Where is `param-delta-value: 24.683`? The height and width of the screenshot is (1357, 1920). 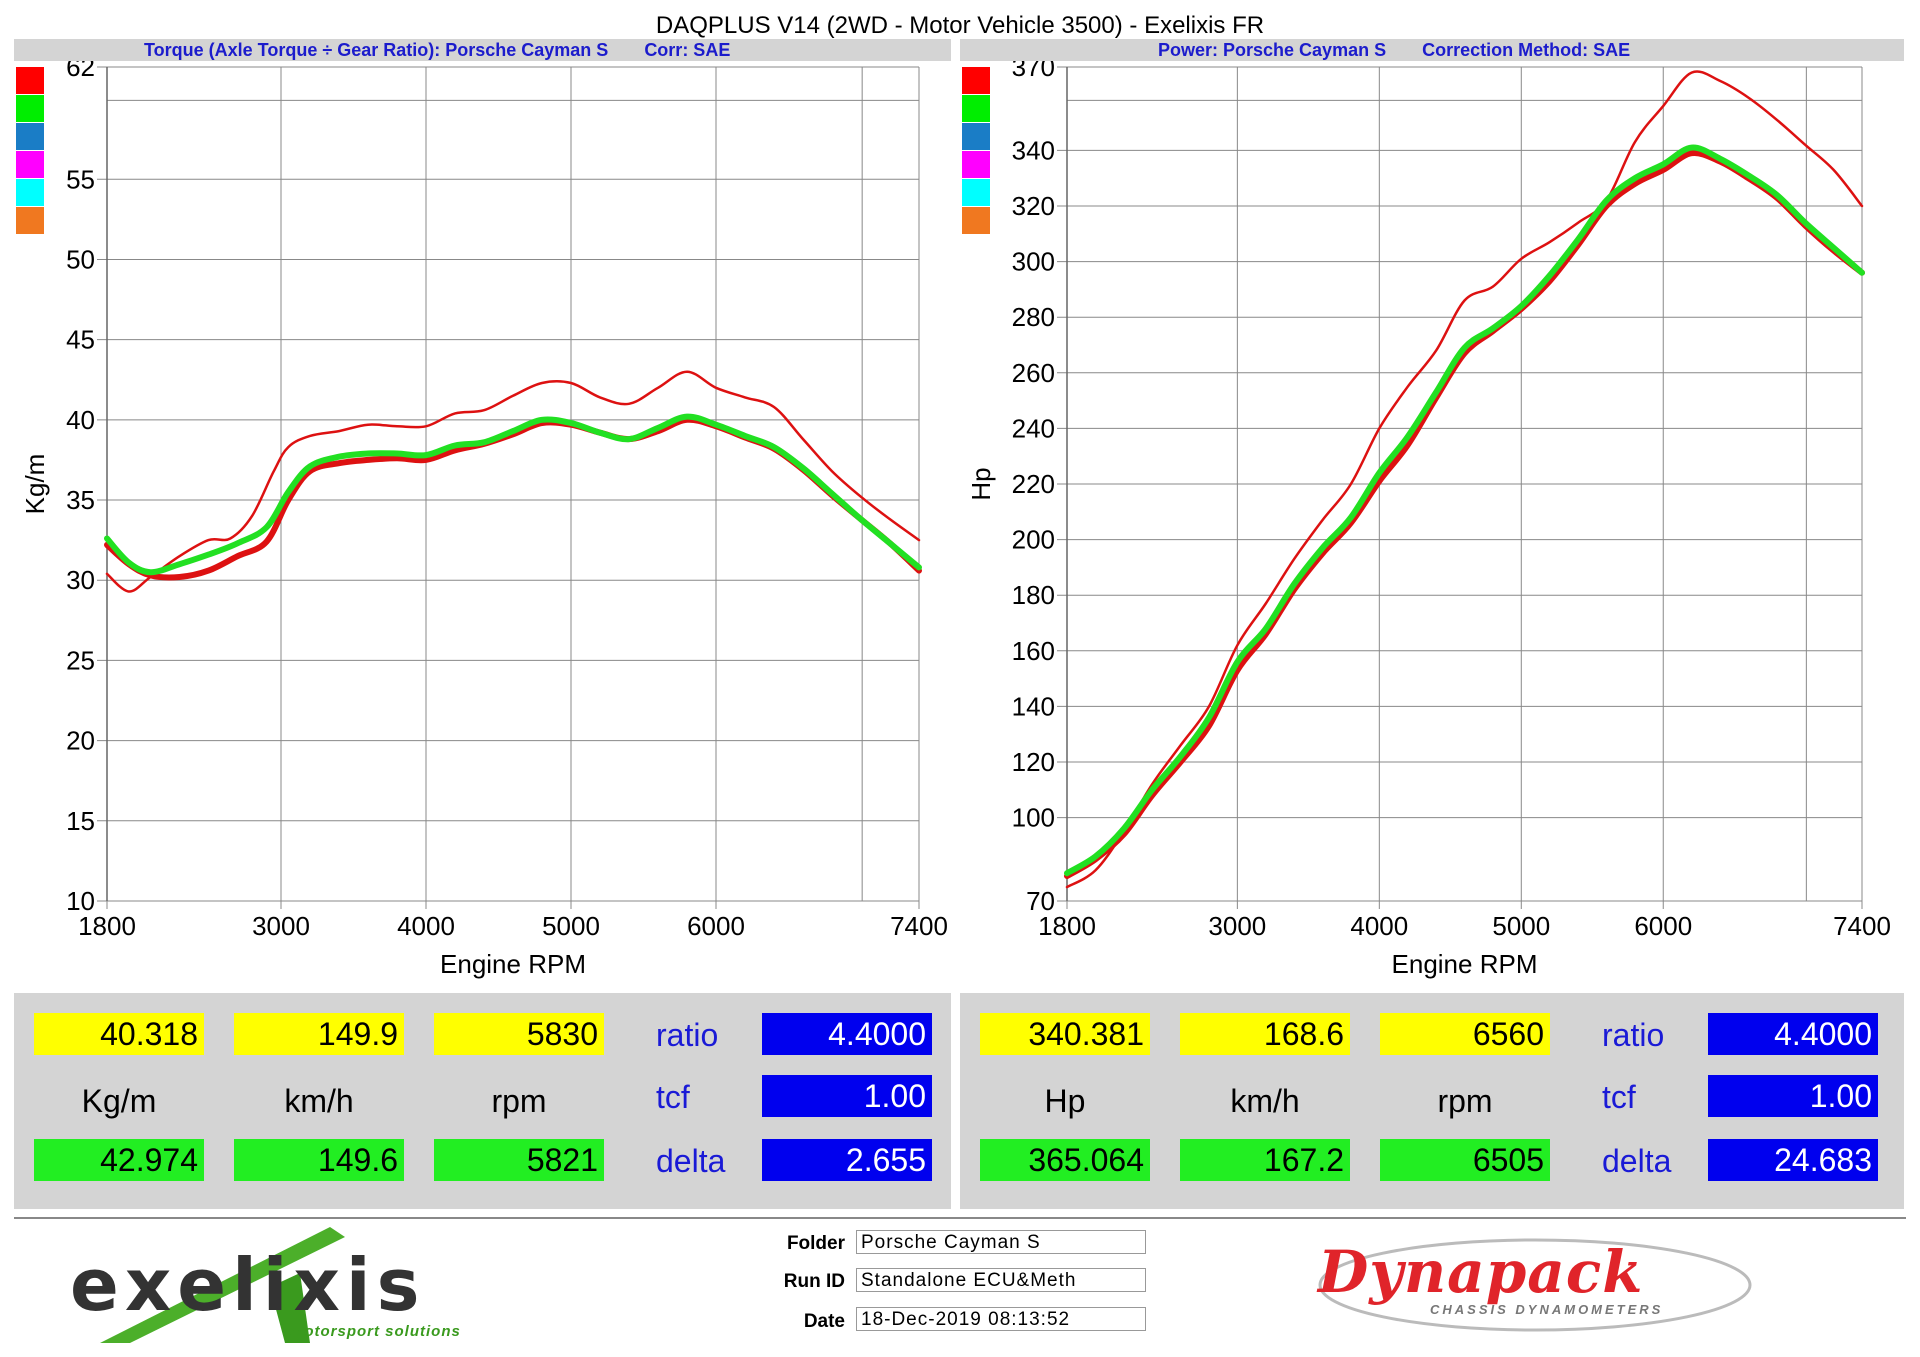 param-delta-value: 24.683 is located at coordinates (1793, 1160).